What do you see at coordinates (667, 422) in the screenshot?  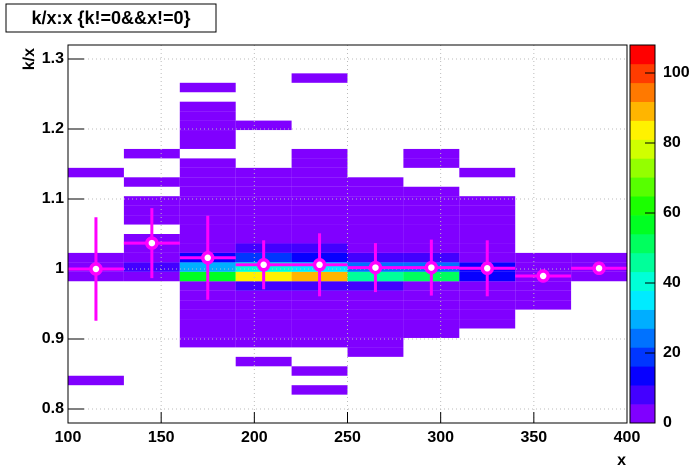 I see `z-tick-label: 0` at bounding box center [667, 422].